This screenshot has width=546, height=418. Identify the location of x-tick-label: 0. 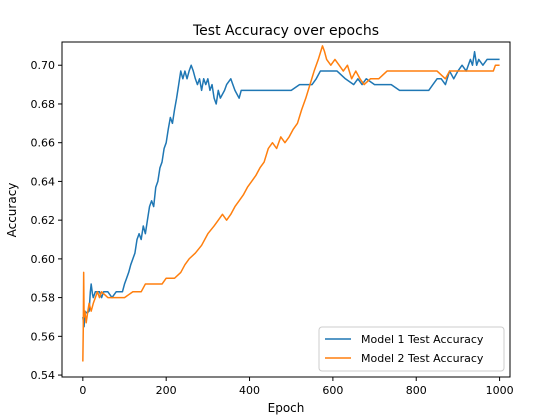
(82, 390).